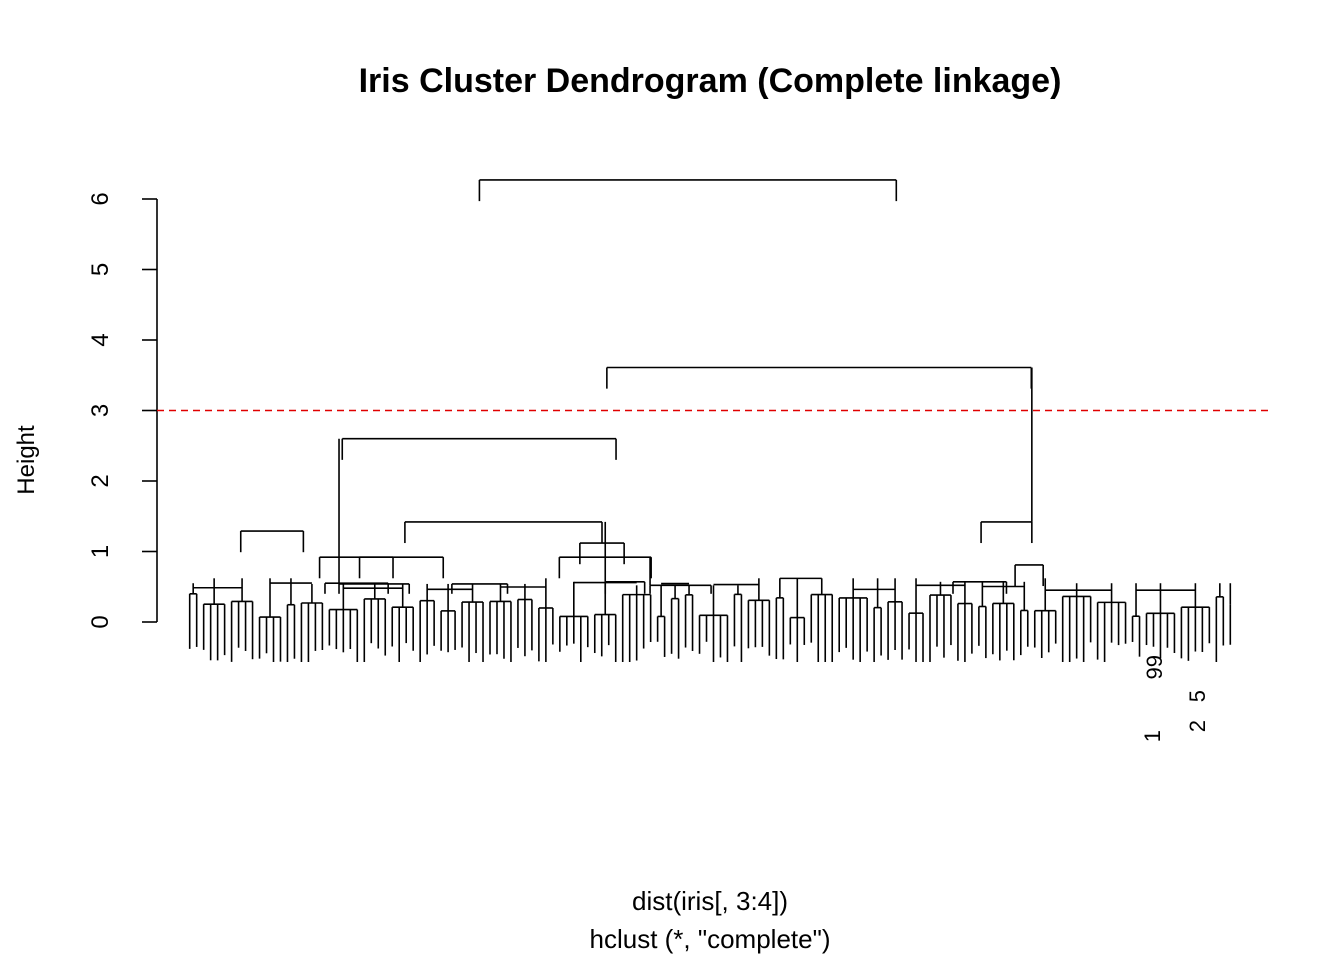  Describe the element at coordinates (710, 939) in the screenshot. I see `subtitle: hclust (*, "complete")` at that location.